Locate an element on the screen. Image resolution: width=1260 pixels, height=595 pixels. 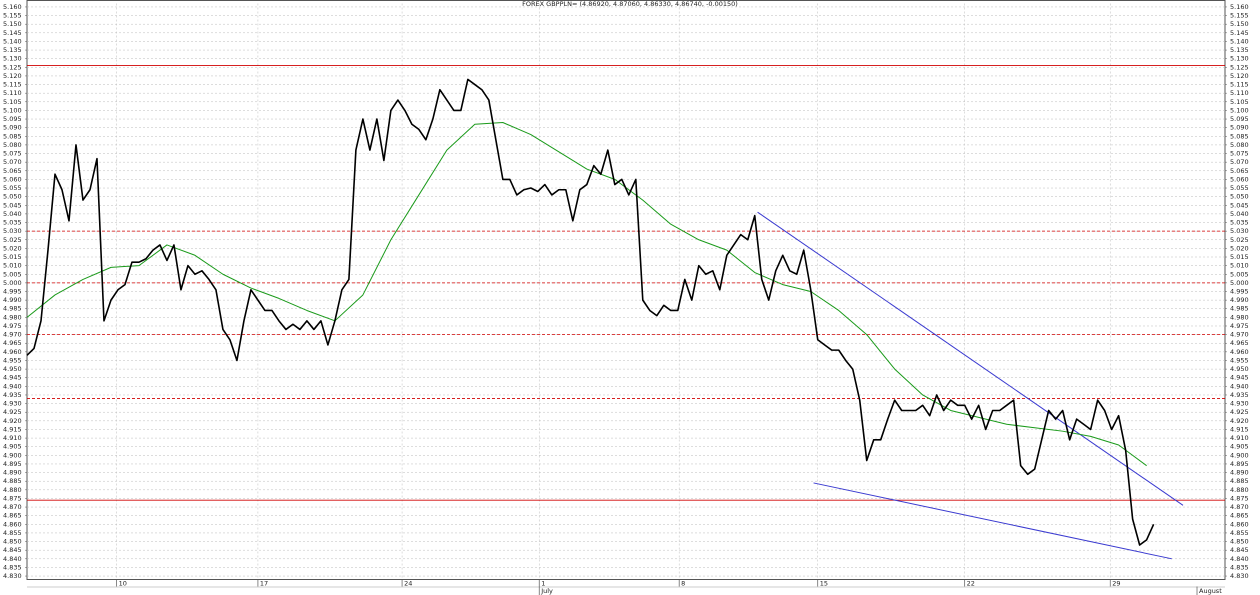
y2-tick-label: 5.105 is located at coordinates (1239, 102).